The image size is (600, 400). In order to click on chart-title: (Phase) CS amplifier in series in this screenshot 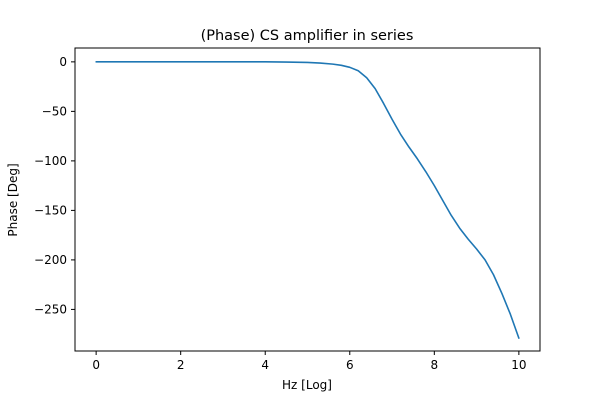, I will do `click(307, 36)`.